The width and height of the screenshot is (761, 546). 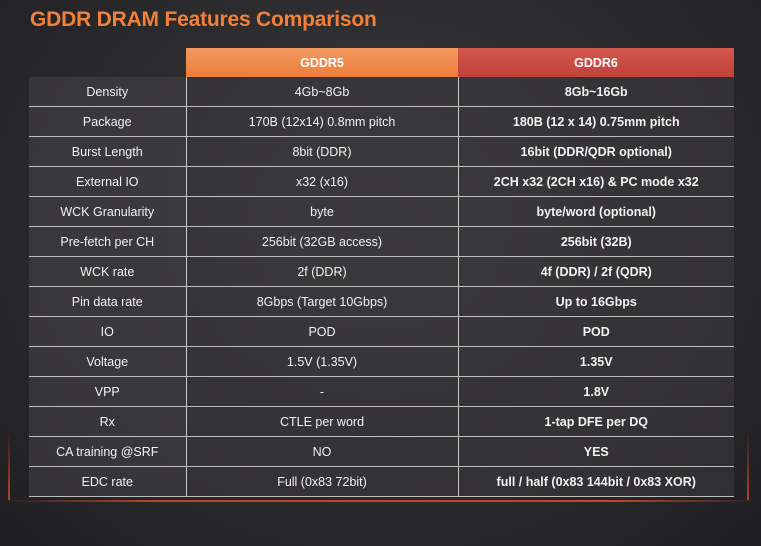 I want to click on gddr5-cell: 2f (DDR), so click(x=322, y=271).